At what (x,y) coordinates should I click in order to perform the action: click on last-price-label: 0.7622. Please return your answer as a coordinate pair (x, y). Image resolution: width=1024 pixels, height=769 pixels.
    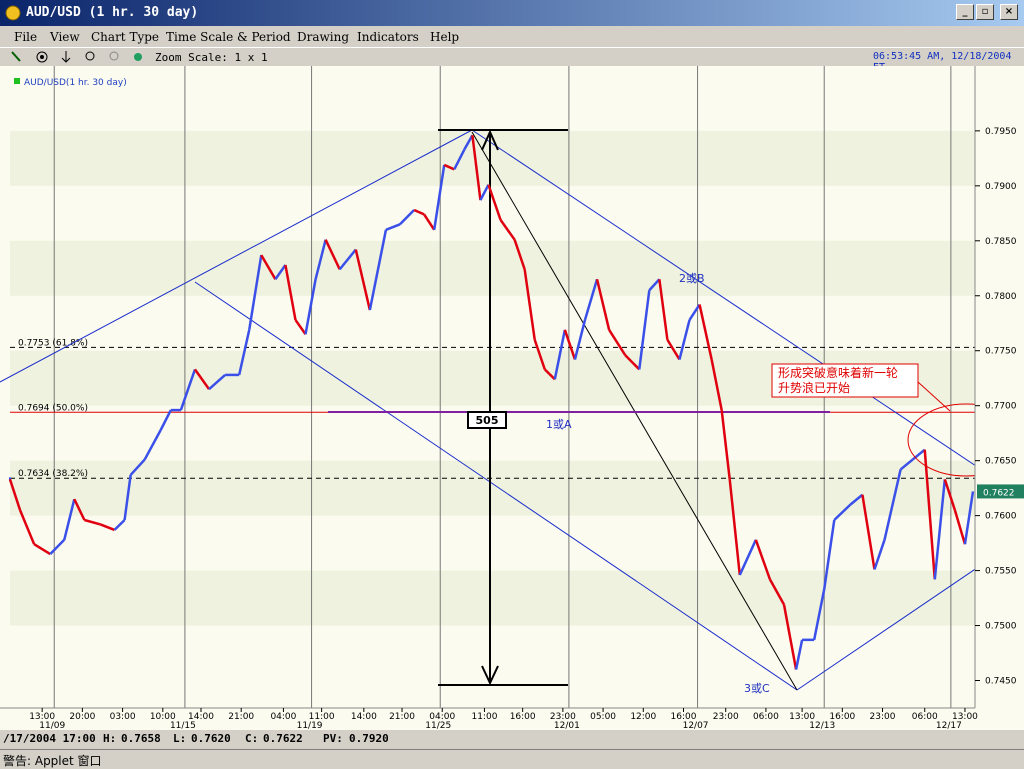
    Looking at the image, I should click on (999, 493).